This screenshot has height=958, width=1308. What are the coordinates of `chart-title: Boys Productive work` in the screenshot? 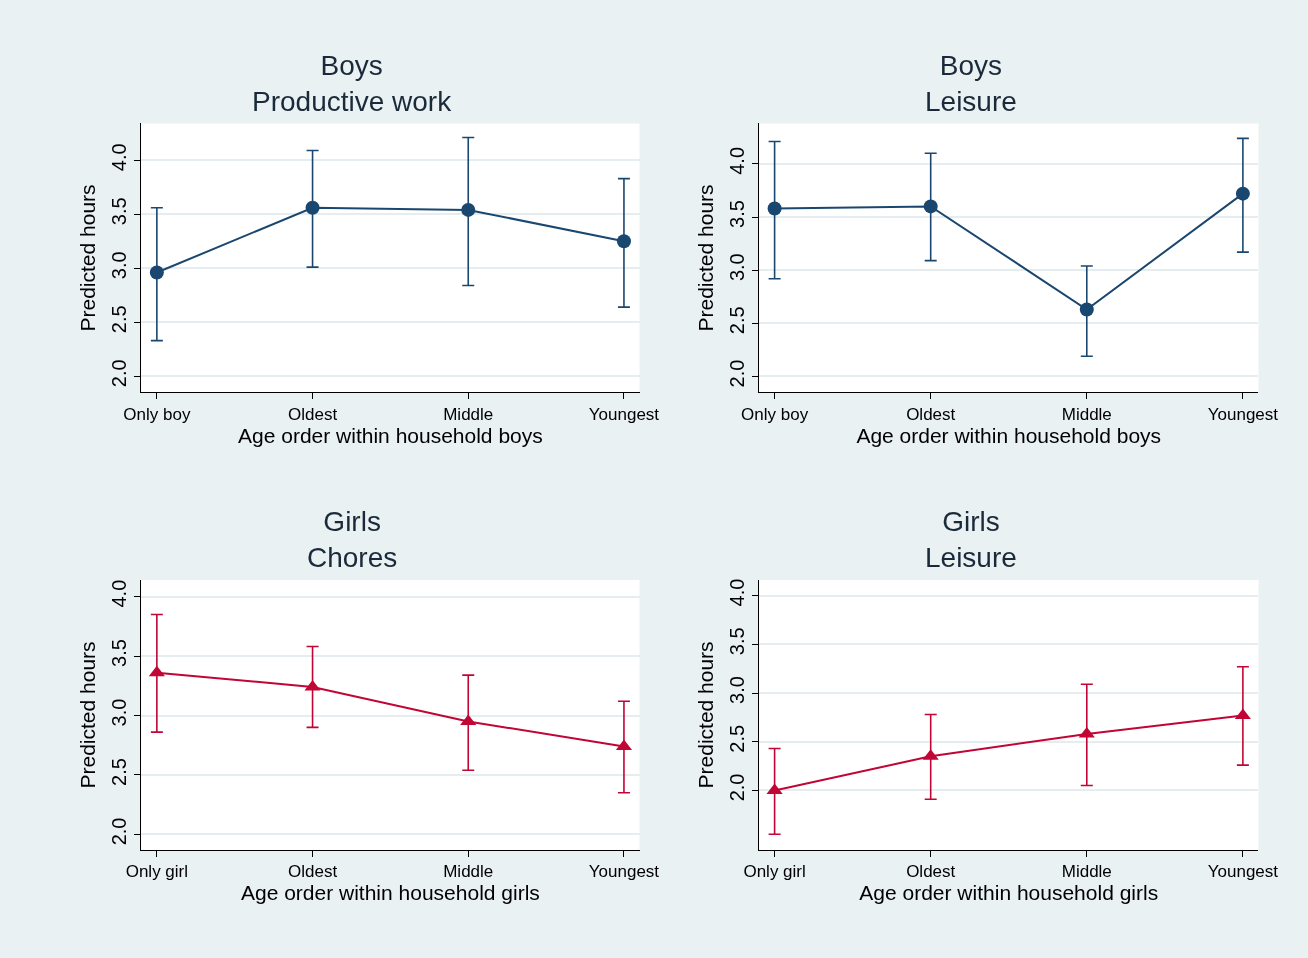 It's located at (352, 83).